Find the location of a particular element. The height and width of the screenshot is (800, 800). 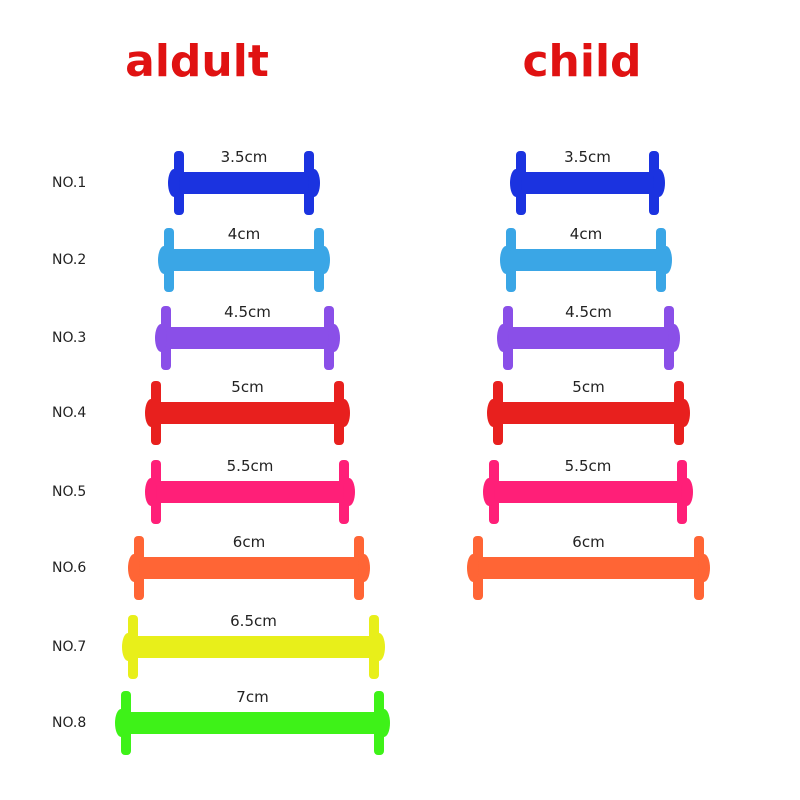

row-label: NO.4 is located at coordinates (69, 413).